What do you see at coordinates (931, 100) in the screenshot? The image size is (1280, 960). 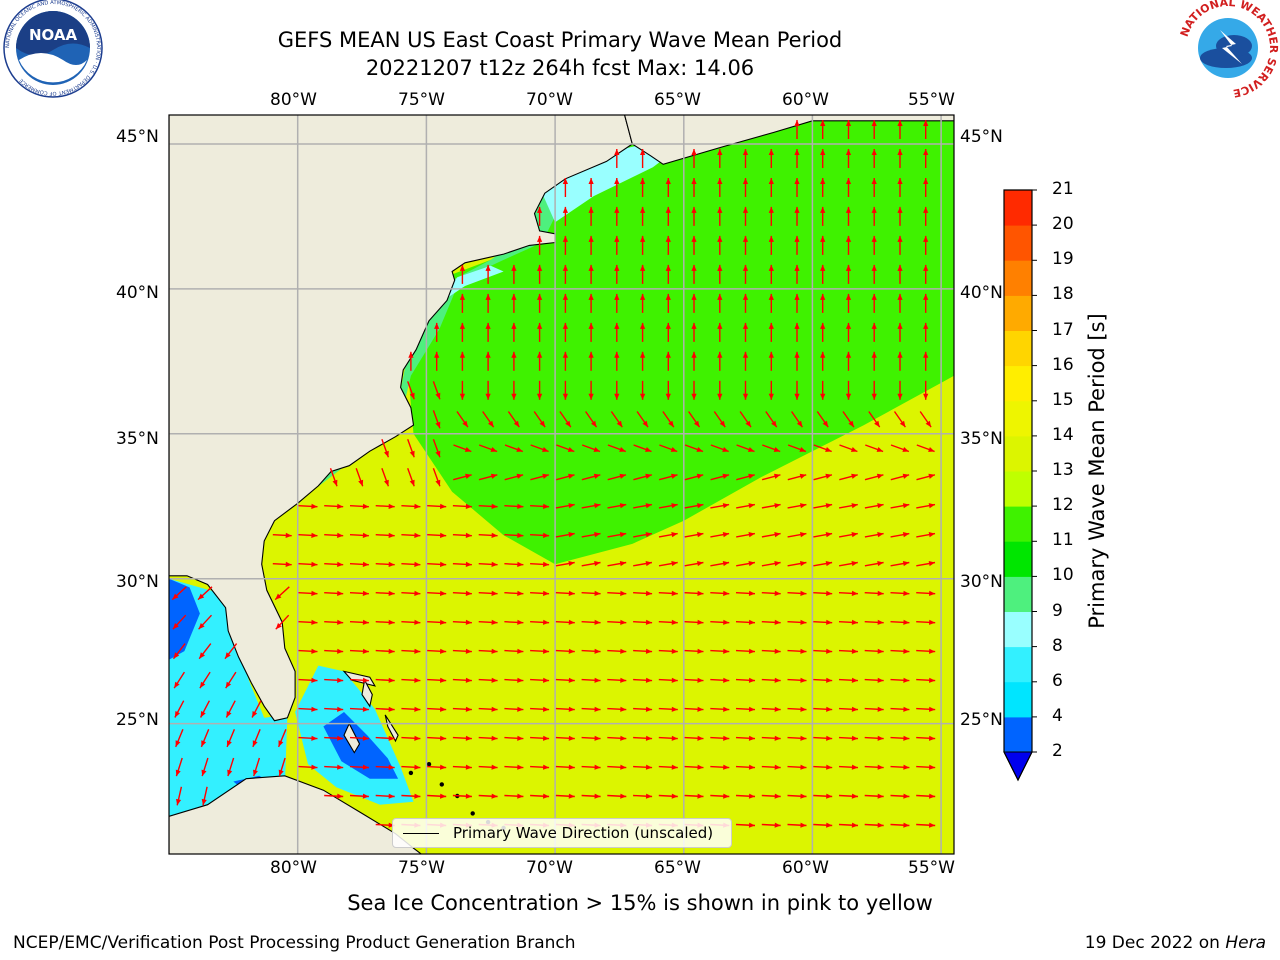 I see `top-tick-55w: 55°W` at bounding box center [931, 100].